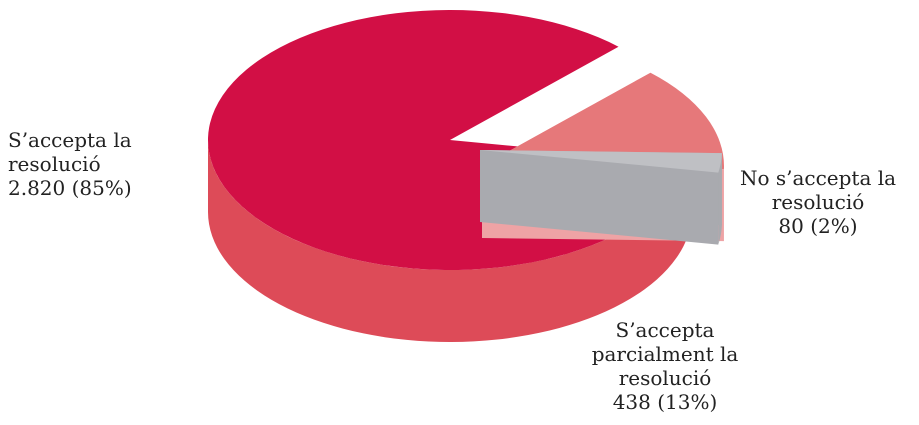 Image resolution: width=919 pixels, height=425 pixels. I want to click on slice-not-accepted, so click(601, 197).